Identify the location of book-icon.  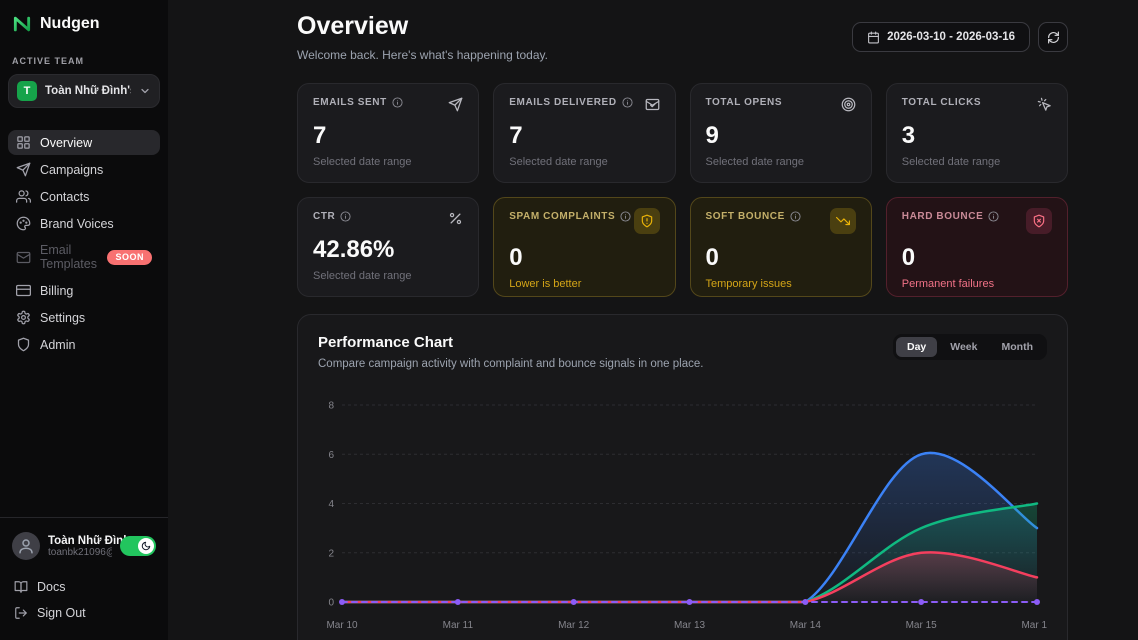
(21, 587).